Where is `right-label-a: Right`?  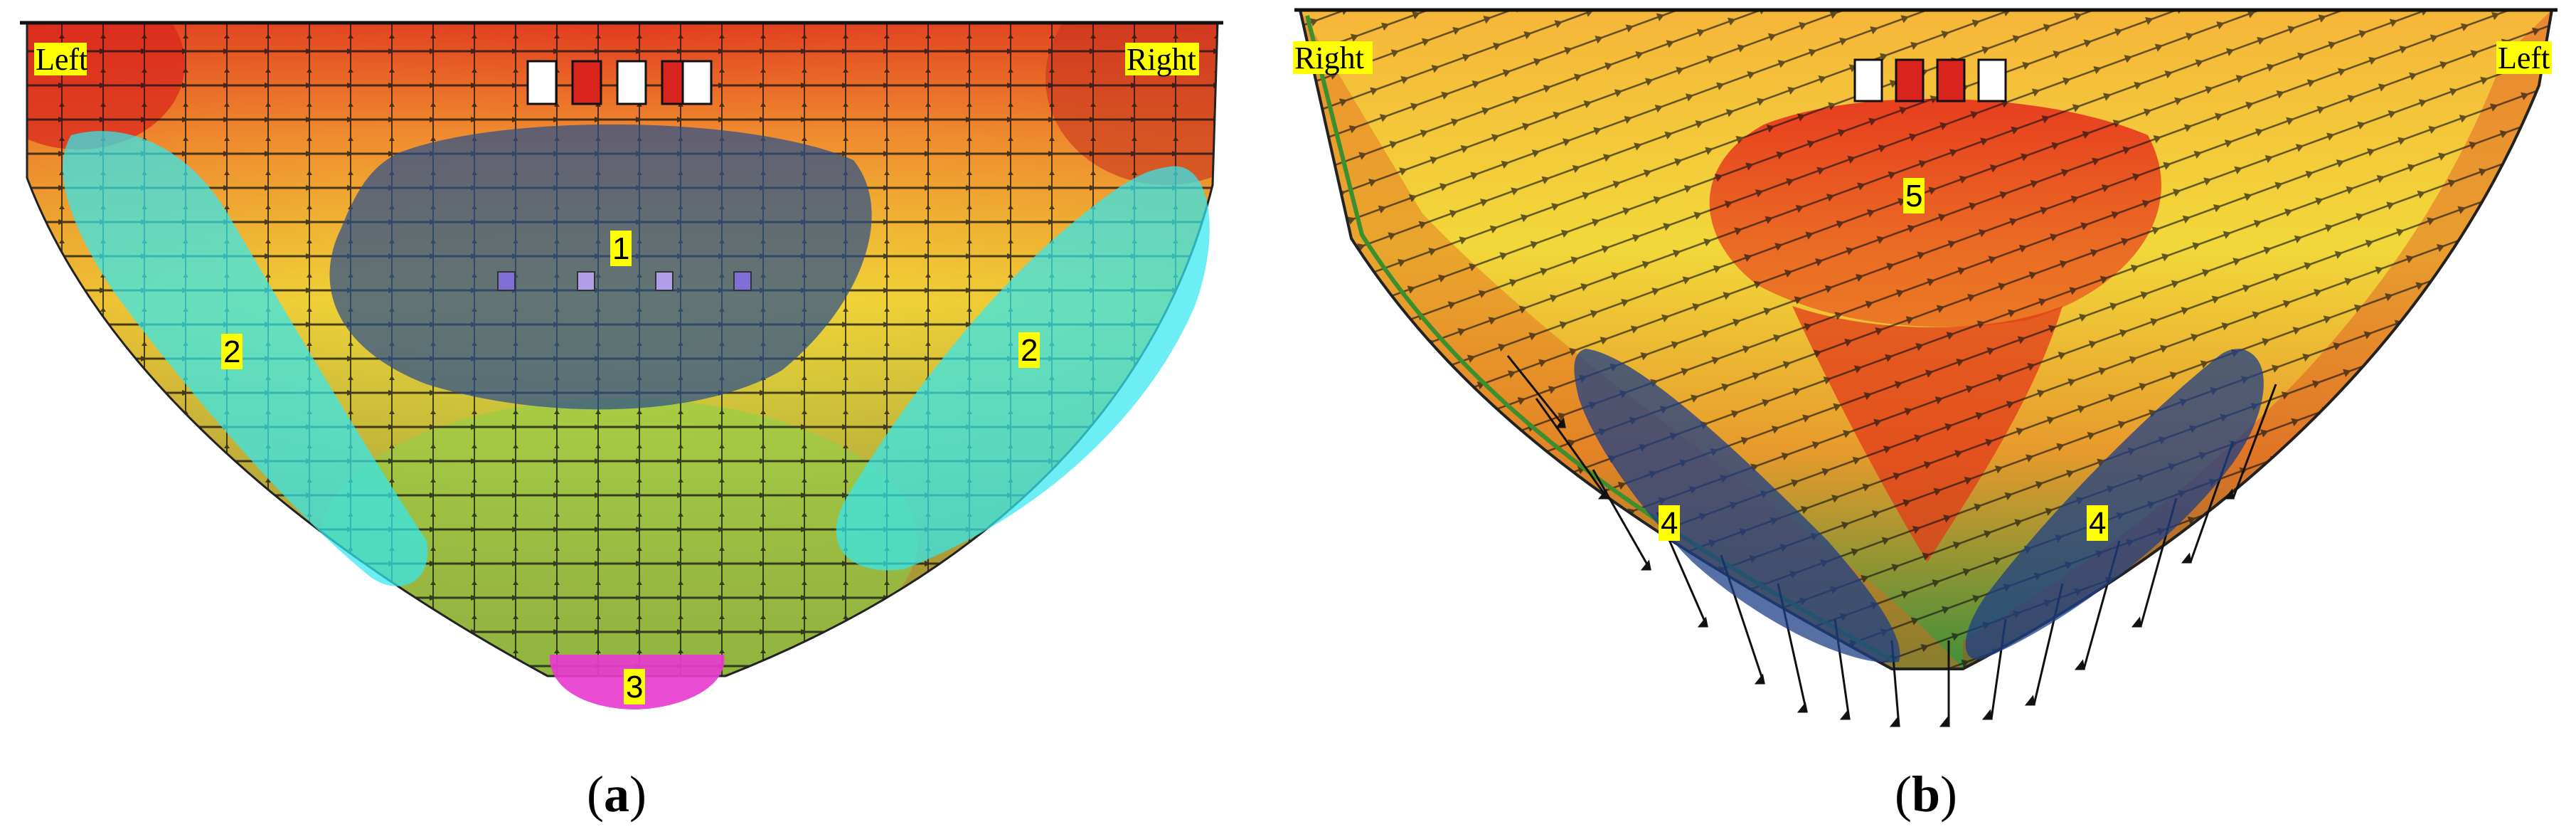
right-label-a: Right is located at coordinates (1161, 59).